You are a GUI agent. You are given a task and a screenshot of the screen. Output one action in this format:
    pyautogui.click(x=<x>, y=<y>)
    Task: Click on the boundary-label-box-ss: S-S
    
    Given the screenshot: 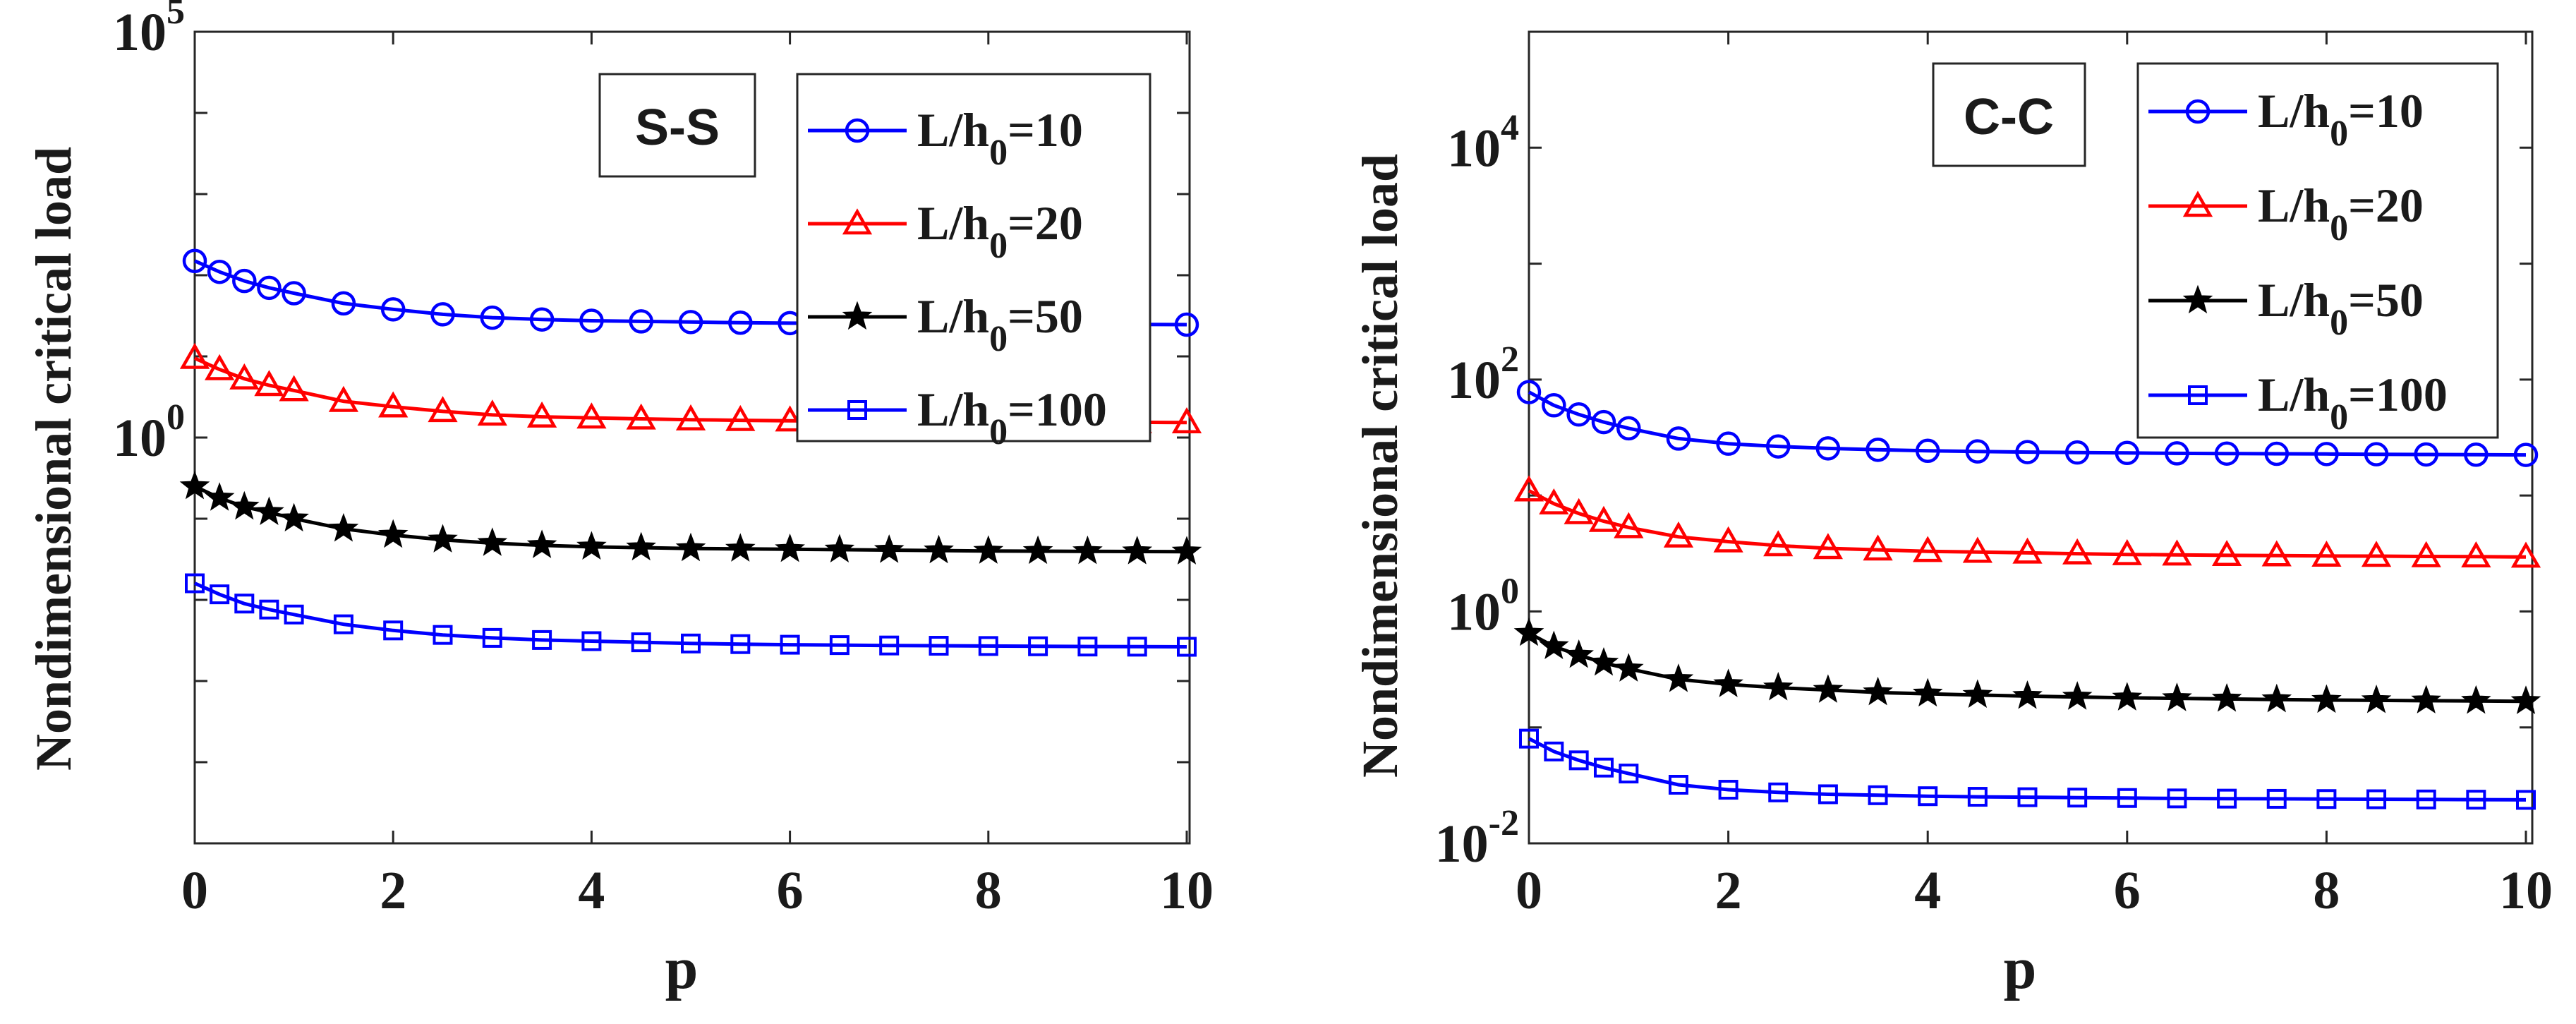 What is the action you would take?
    pyautogui.click(x=677, y=125)
    